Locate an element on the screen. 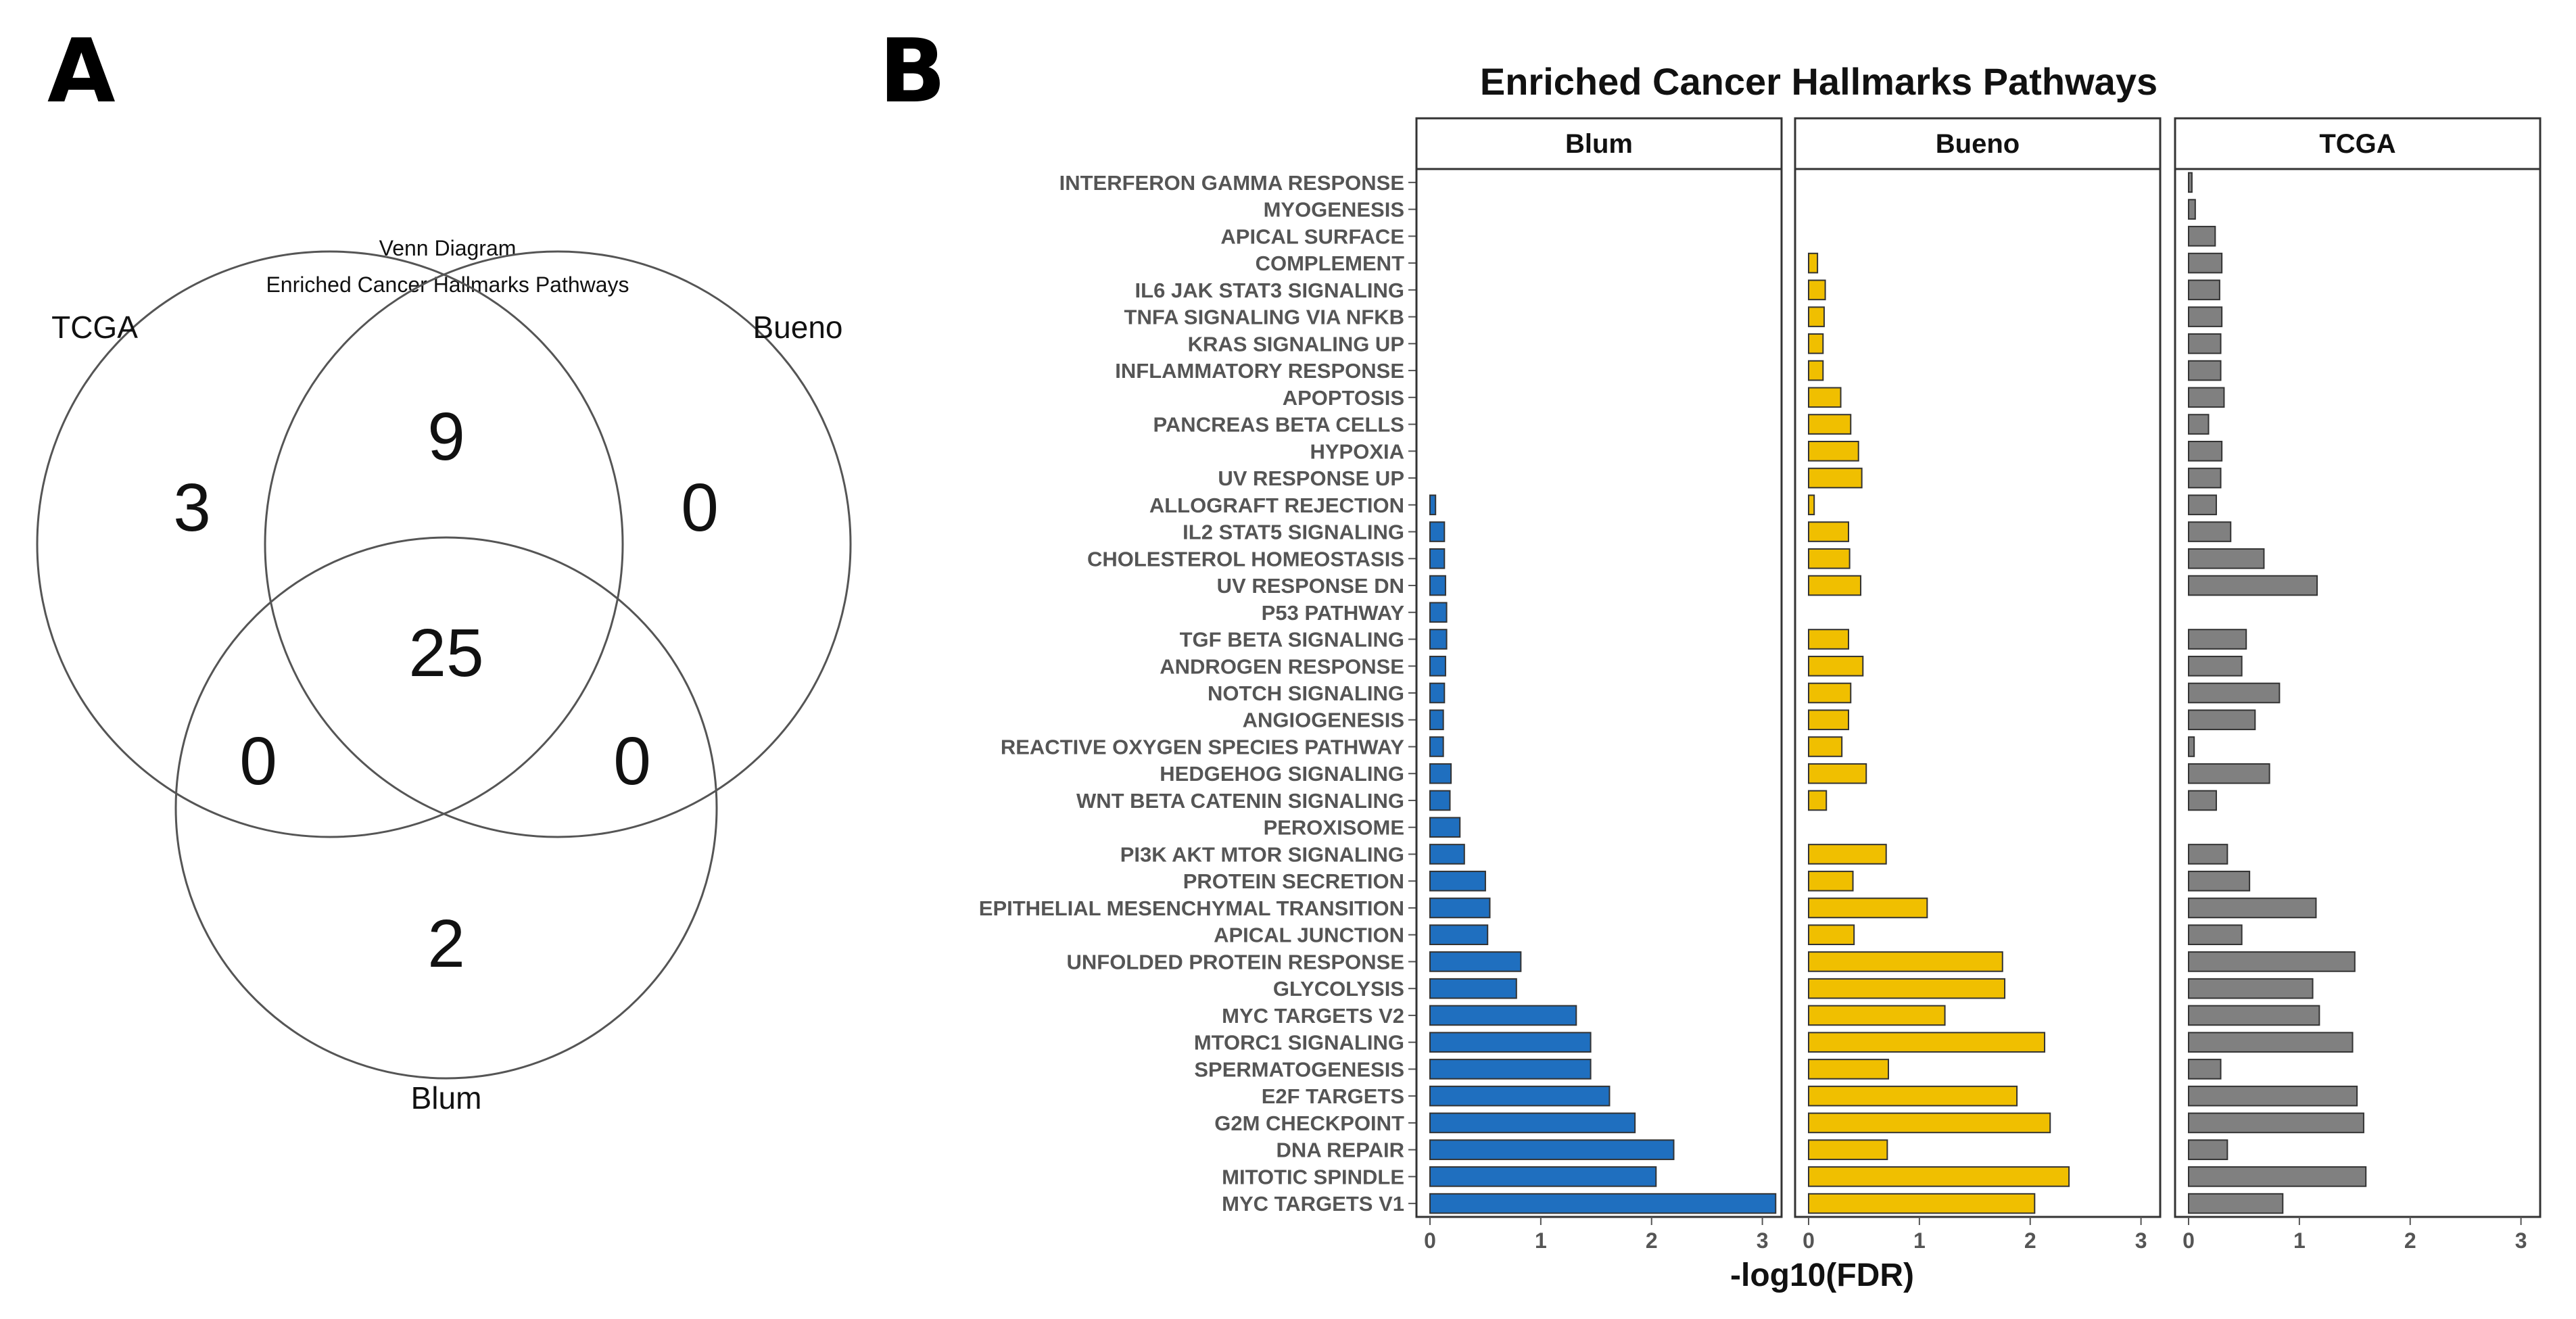  category-label: TNFA SIGNALING VIA NFKB is located at coordinates (1264, 317).